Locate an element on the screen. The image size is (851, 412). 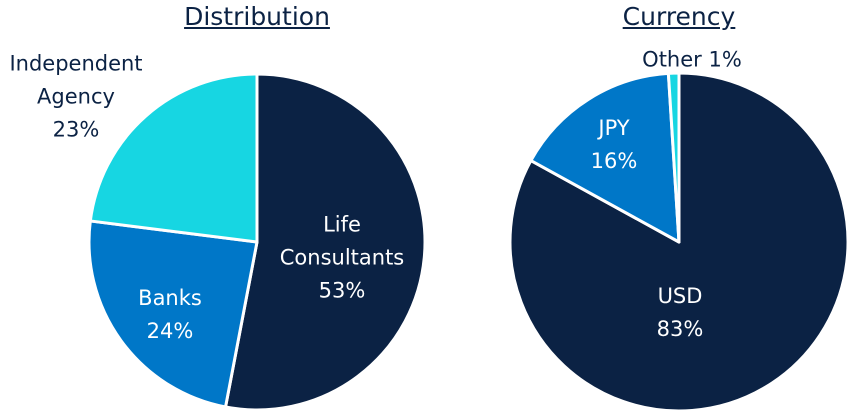
value-label: 83% is located at coordinates (680, 329).